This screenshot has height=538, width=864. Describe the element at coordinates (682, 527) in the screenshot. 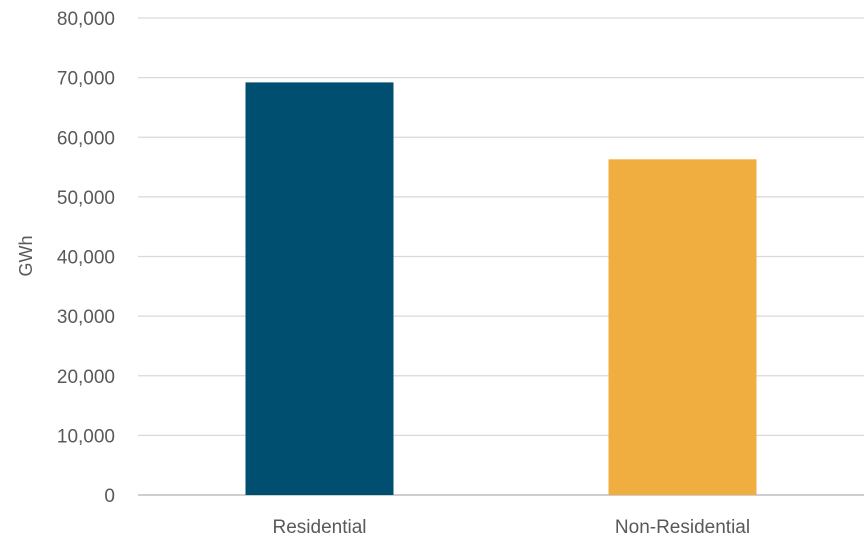

I see `x-category-label: Non-Residential` at that location.